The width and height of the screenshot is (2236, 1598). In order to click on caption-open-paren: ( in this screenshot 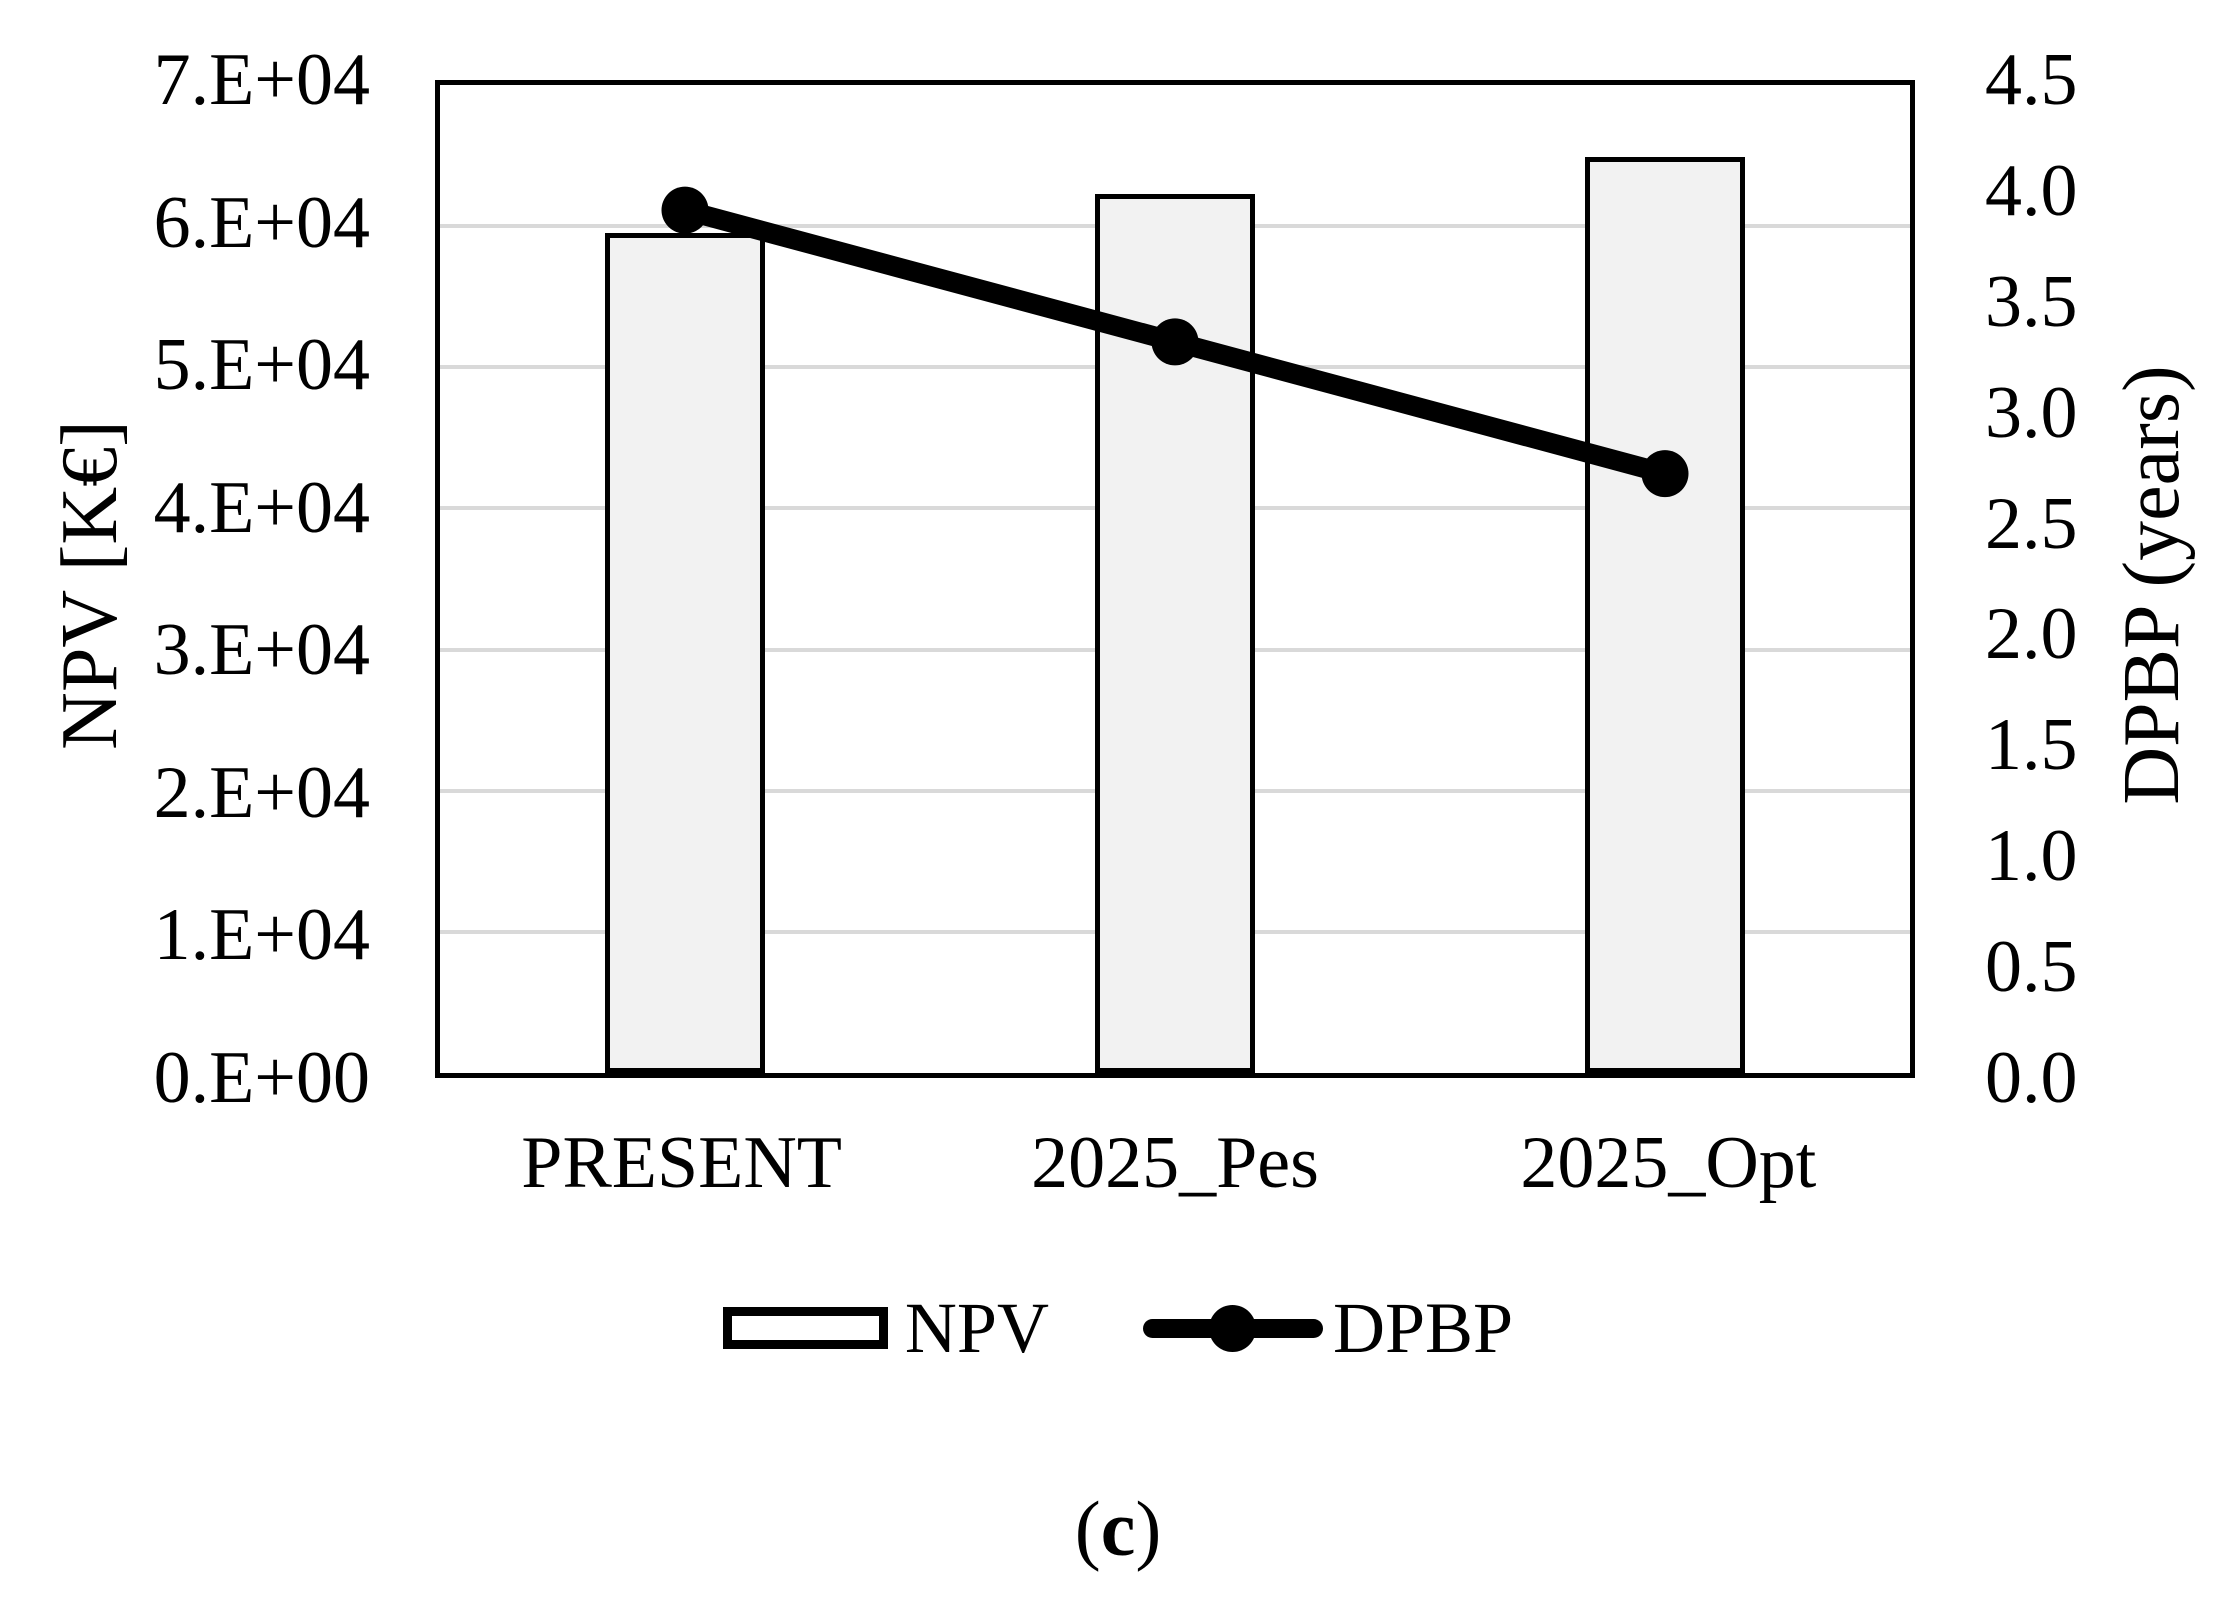, I will do `click(1087, 1528)`.